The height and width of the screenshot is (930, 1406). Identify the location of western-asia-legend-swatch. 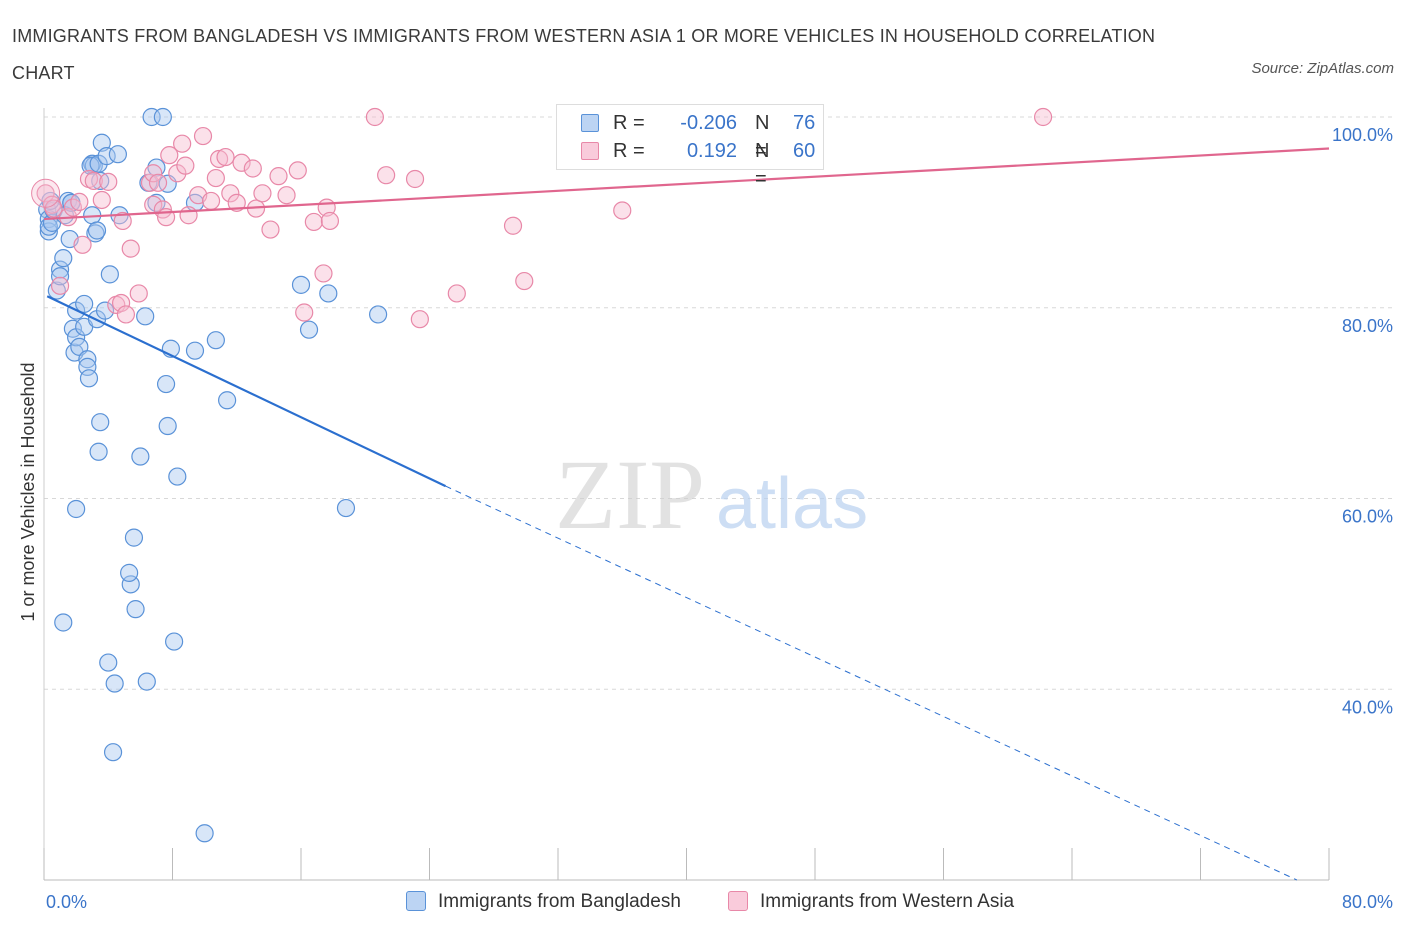
(738, 901).